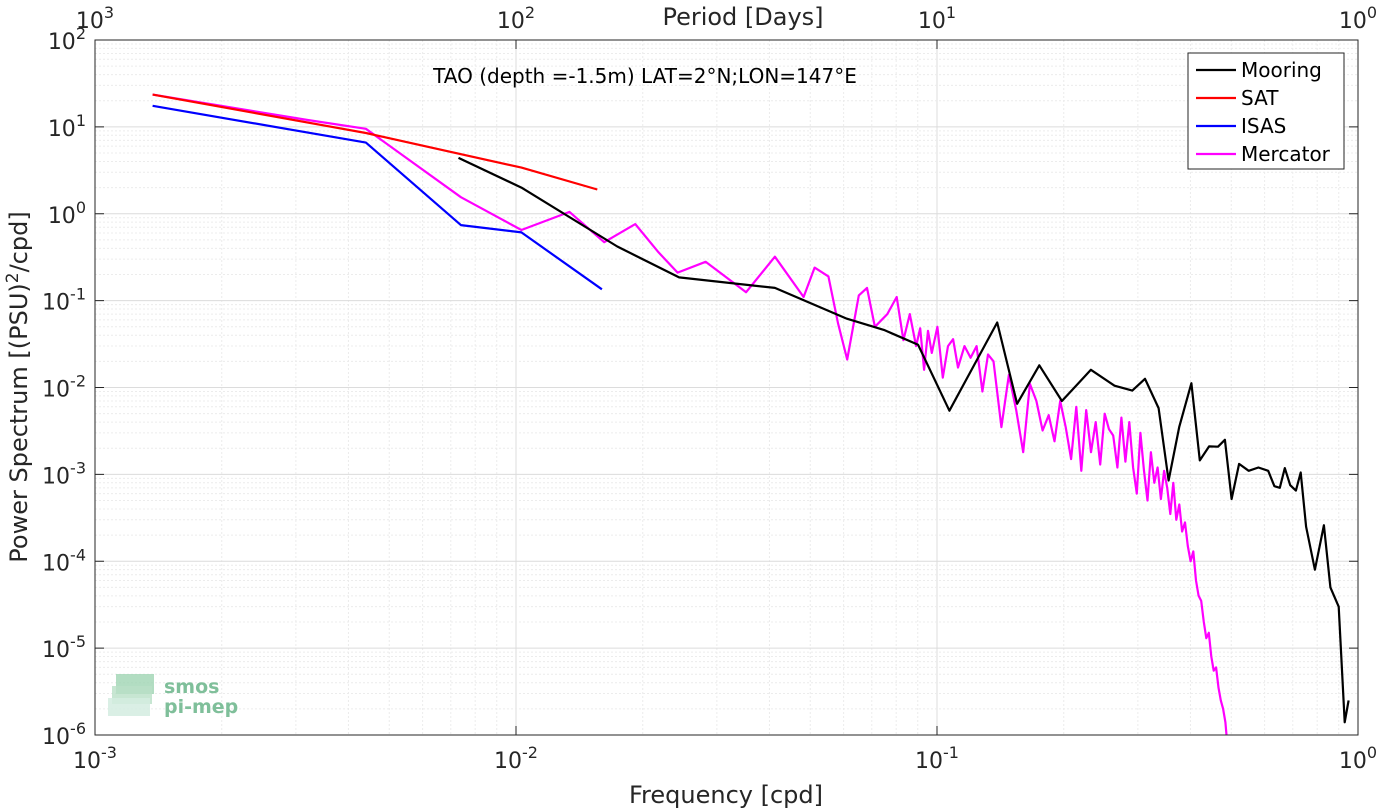  Describe the element at coordinates (64, 387) in the screenshot. I see `y-tick-label: 10⁻²` at that location.